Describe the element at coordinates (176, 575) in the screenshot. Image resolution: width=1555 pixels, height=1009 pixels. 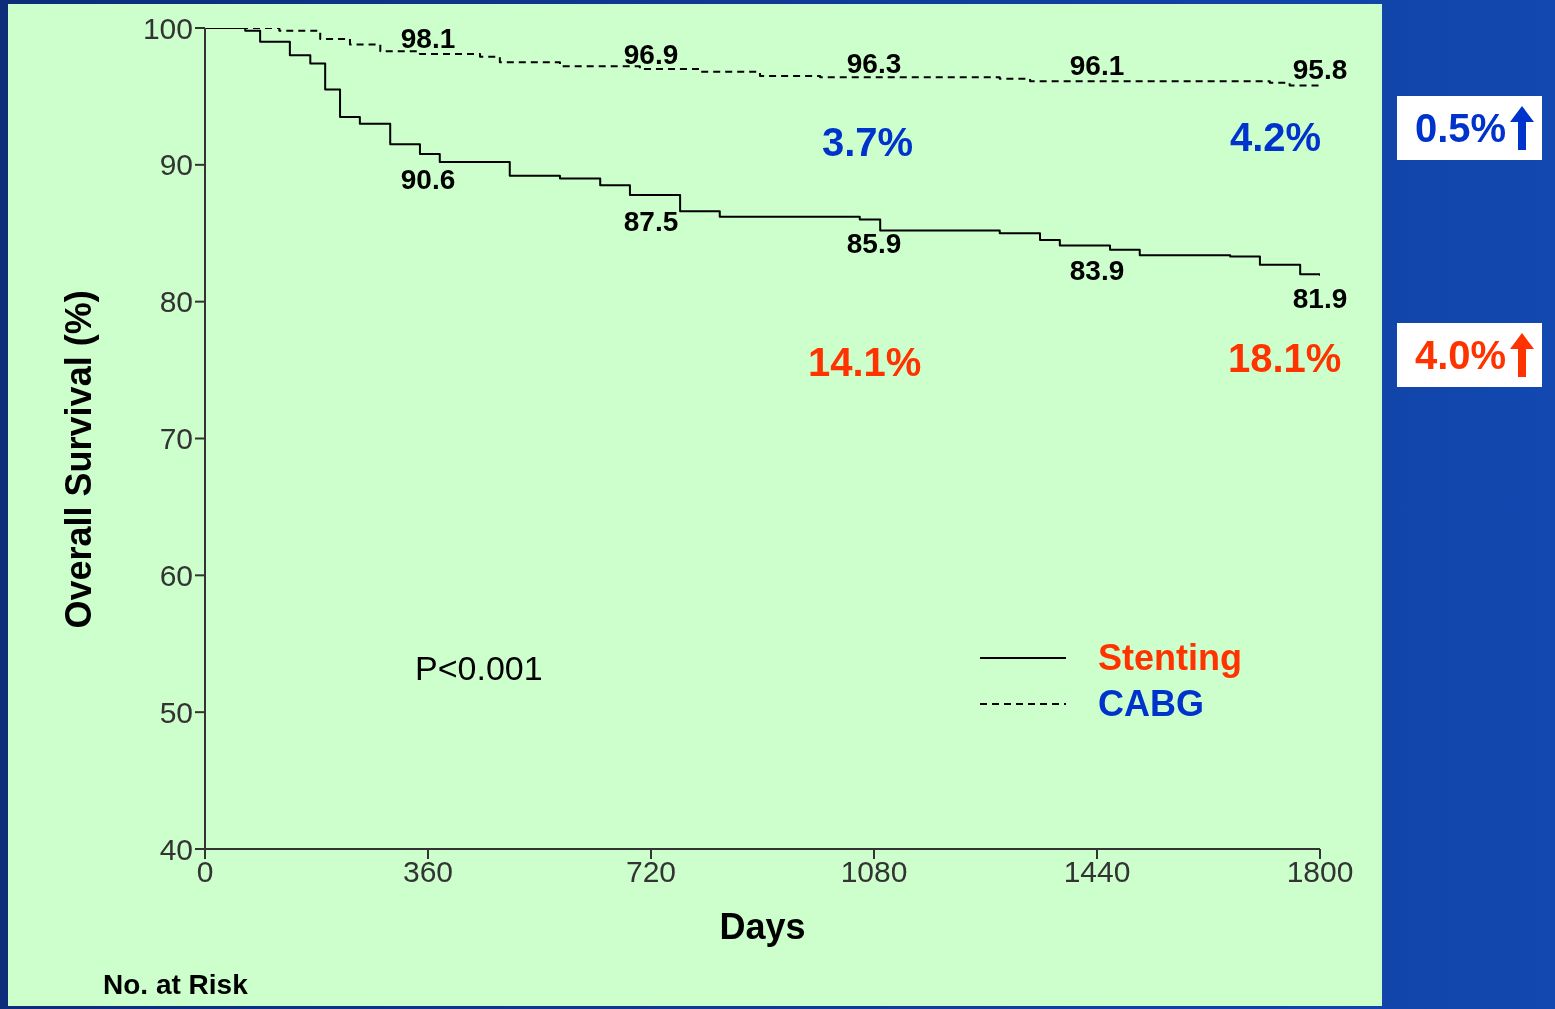
I see `y-tick-label: 60` at that location.